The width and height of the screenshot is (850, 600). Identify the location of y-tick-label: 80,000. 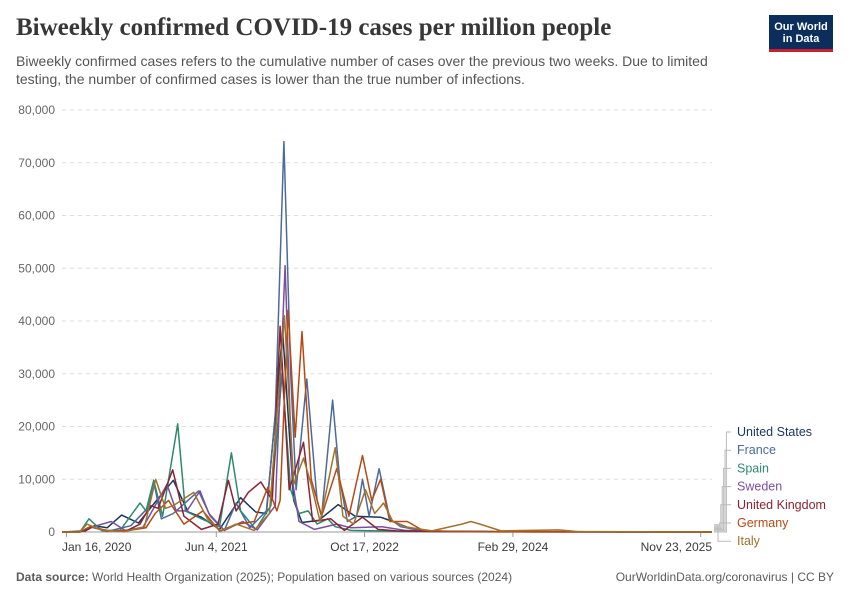
(36, 110).